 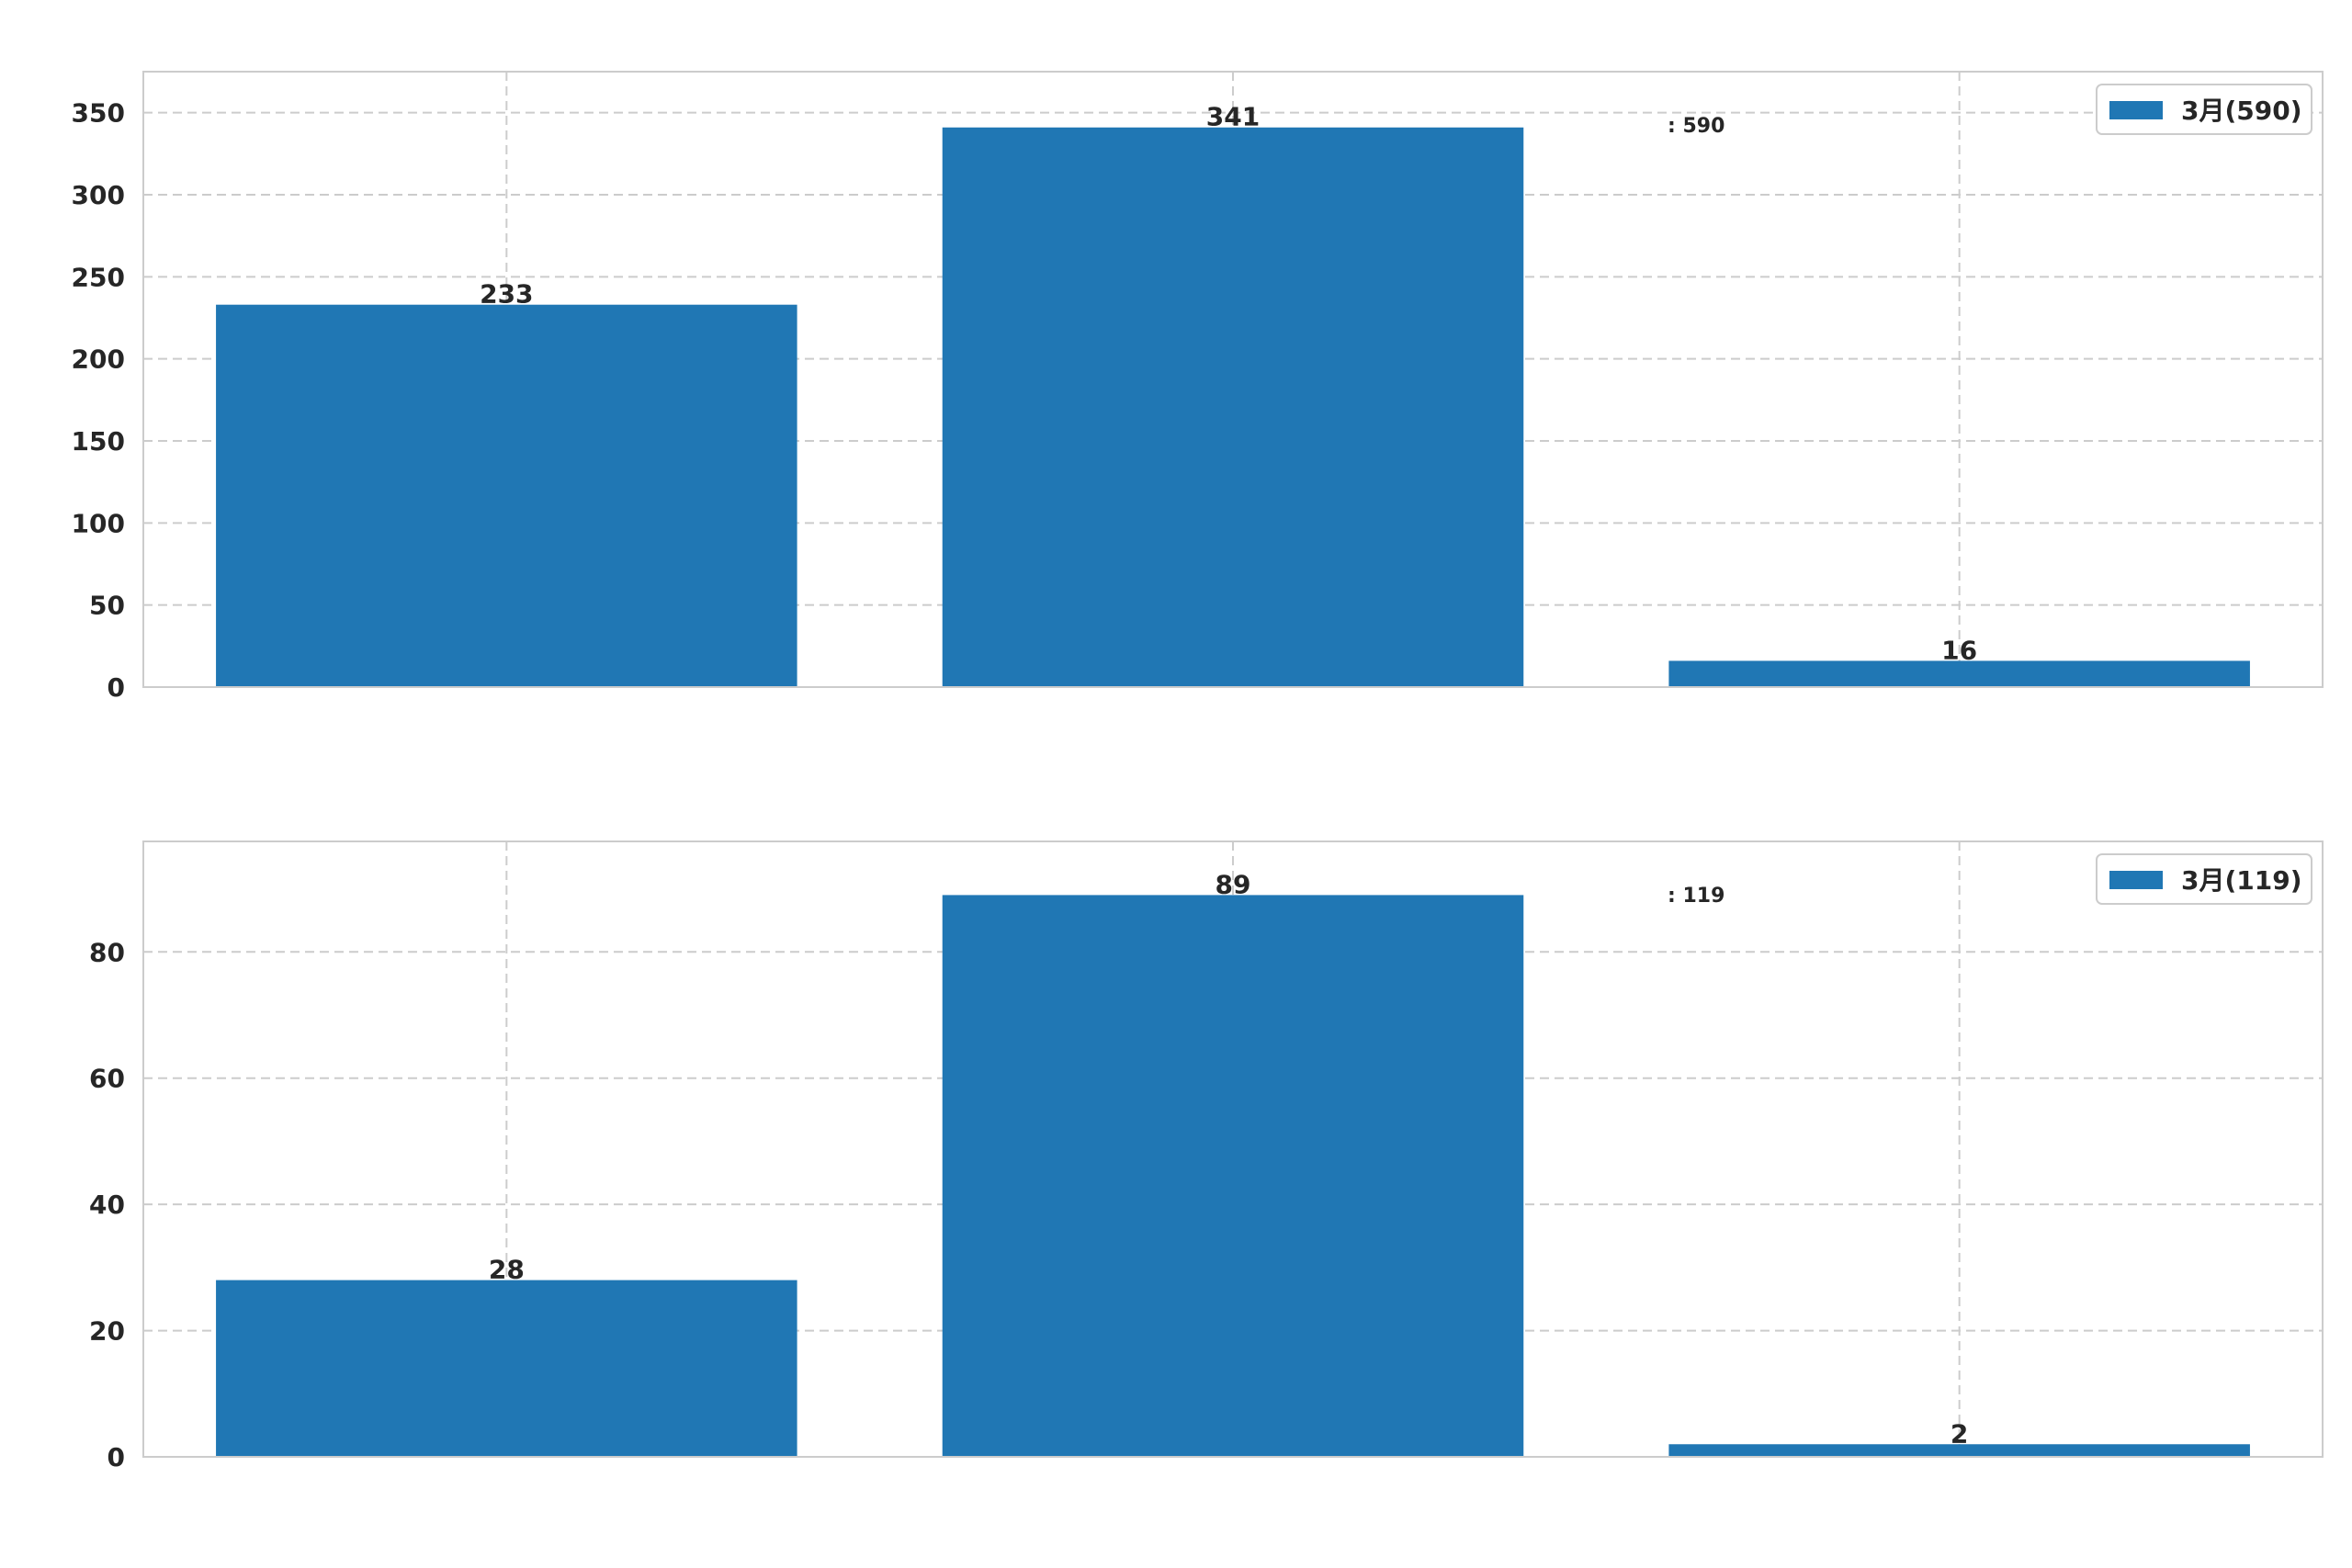 What do you see at coordinates (1960, 1433) in the screenshot?
I see `data-label: 2` at bounding box center [1960, 1433].